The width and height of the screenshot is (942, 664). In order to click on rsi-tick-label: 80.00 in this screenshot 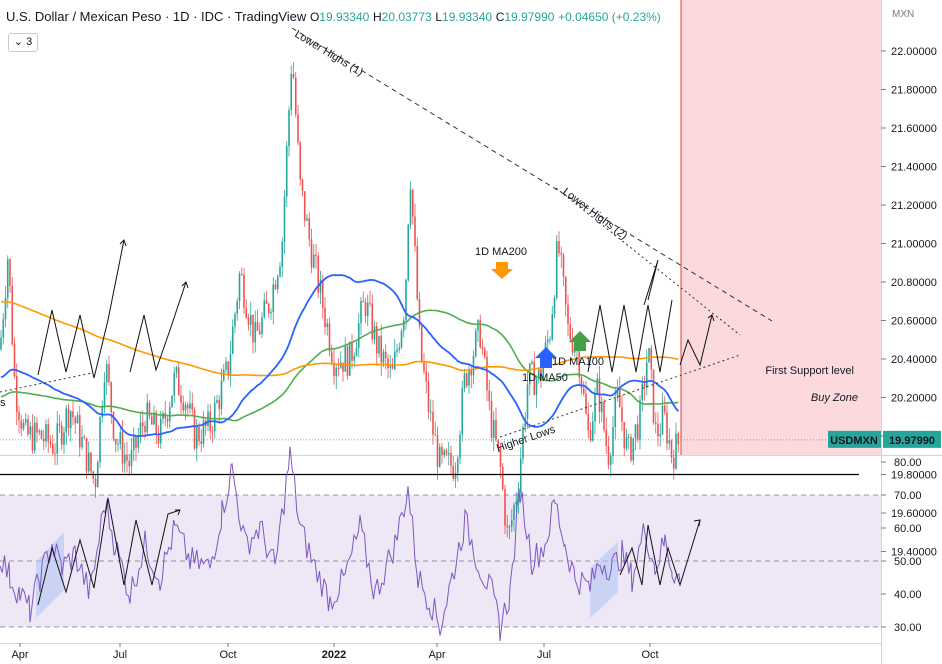, I will do `click(908, 463)`.